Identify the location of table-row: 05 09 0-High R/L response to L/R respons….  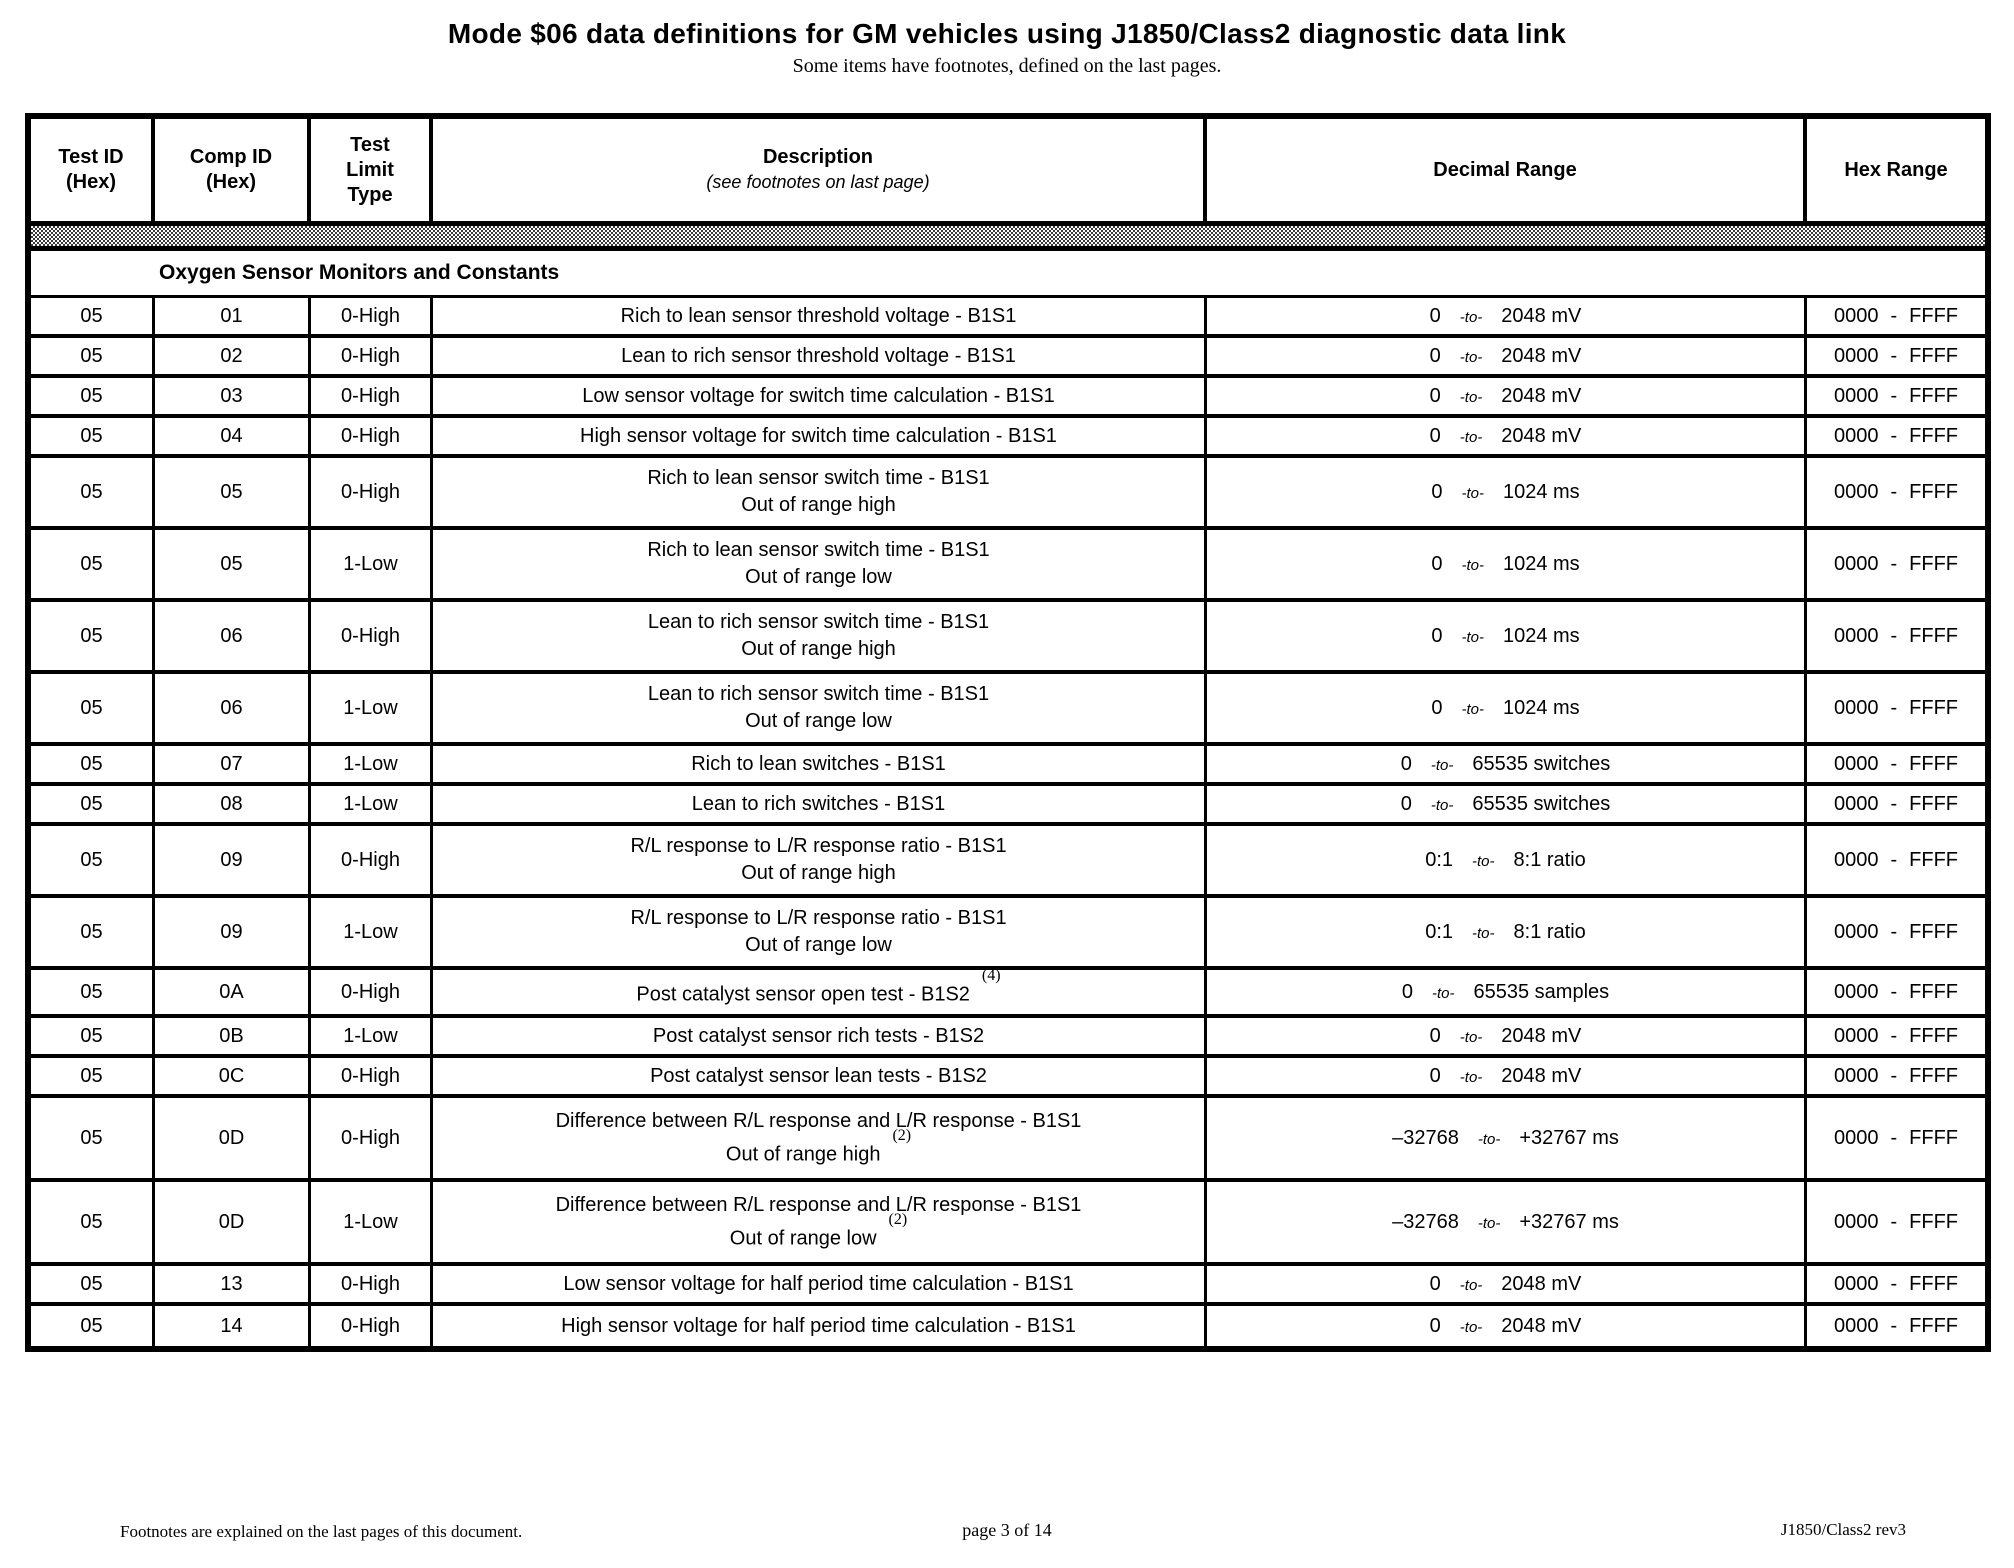
(1008, 862).